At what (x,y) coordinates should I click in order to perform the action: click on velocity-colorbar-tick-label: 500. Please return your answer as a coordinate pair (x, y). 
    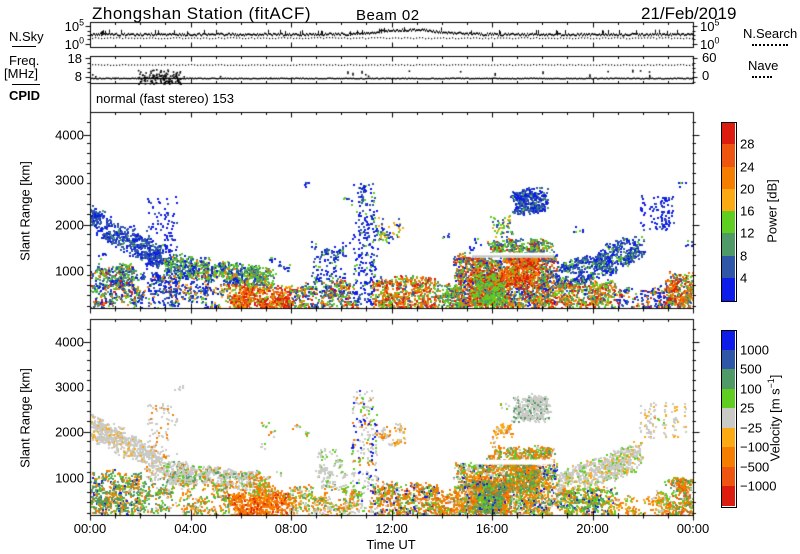
    Looking at the image, I should click on (751, 369).